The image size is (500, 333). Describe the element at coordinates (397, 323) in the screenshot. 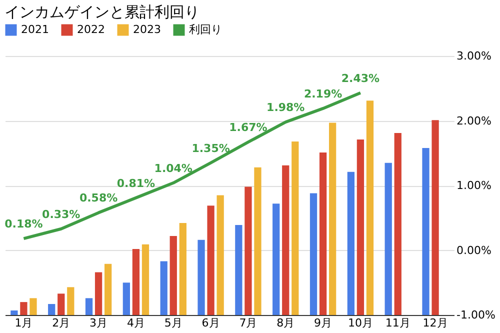

I see `x-tick-label: 11月` at that location.